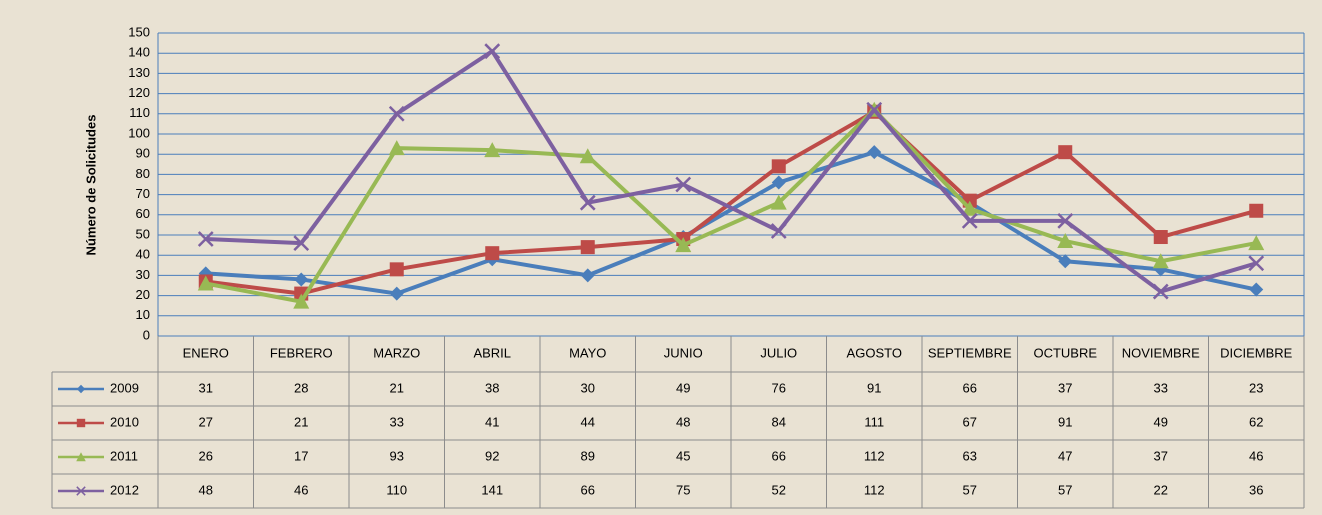  What do you see at coordinates (492, 387) in the screenshot?
I see `table-value: 38` at bounding box center [492, 387].